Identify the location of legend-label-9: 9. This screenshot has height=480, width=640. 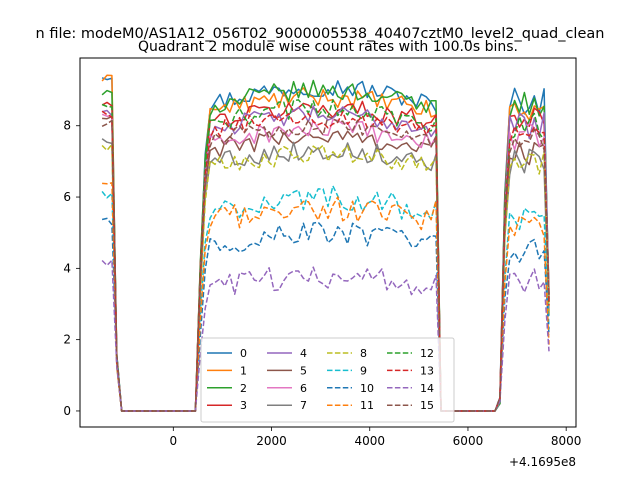
(363, 370).